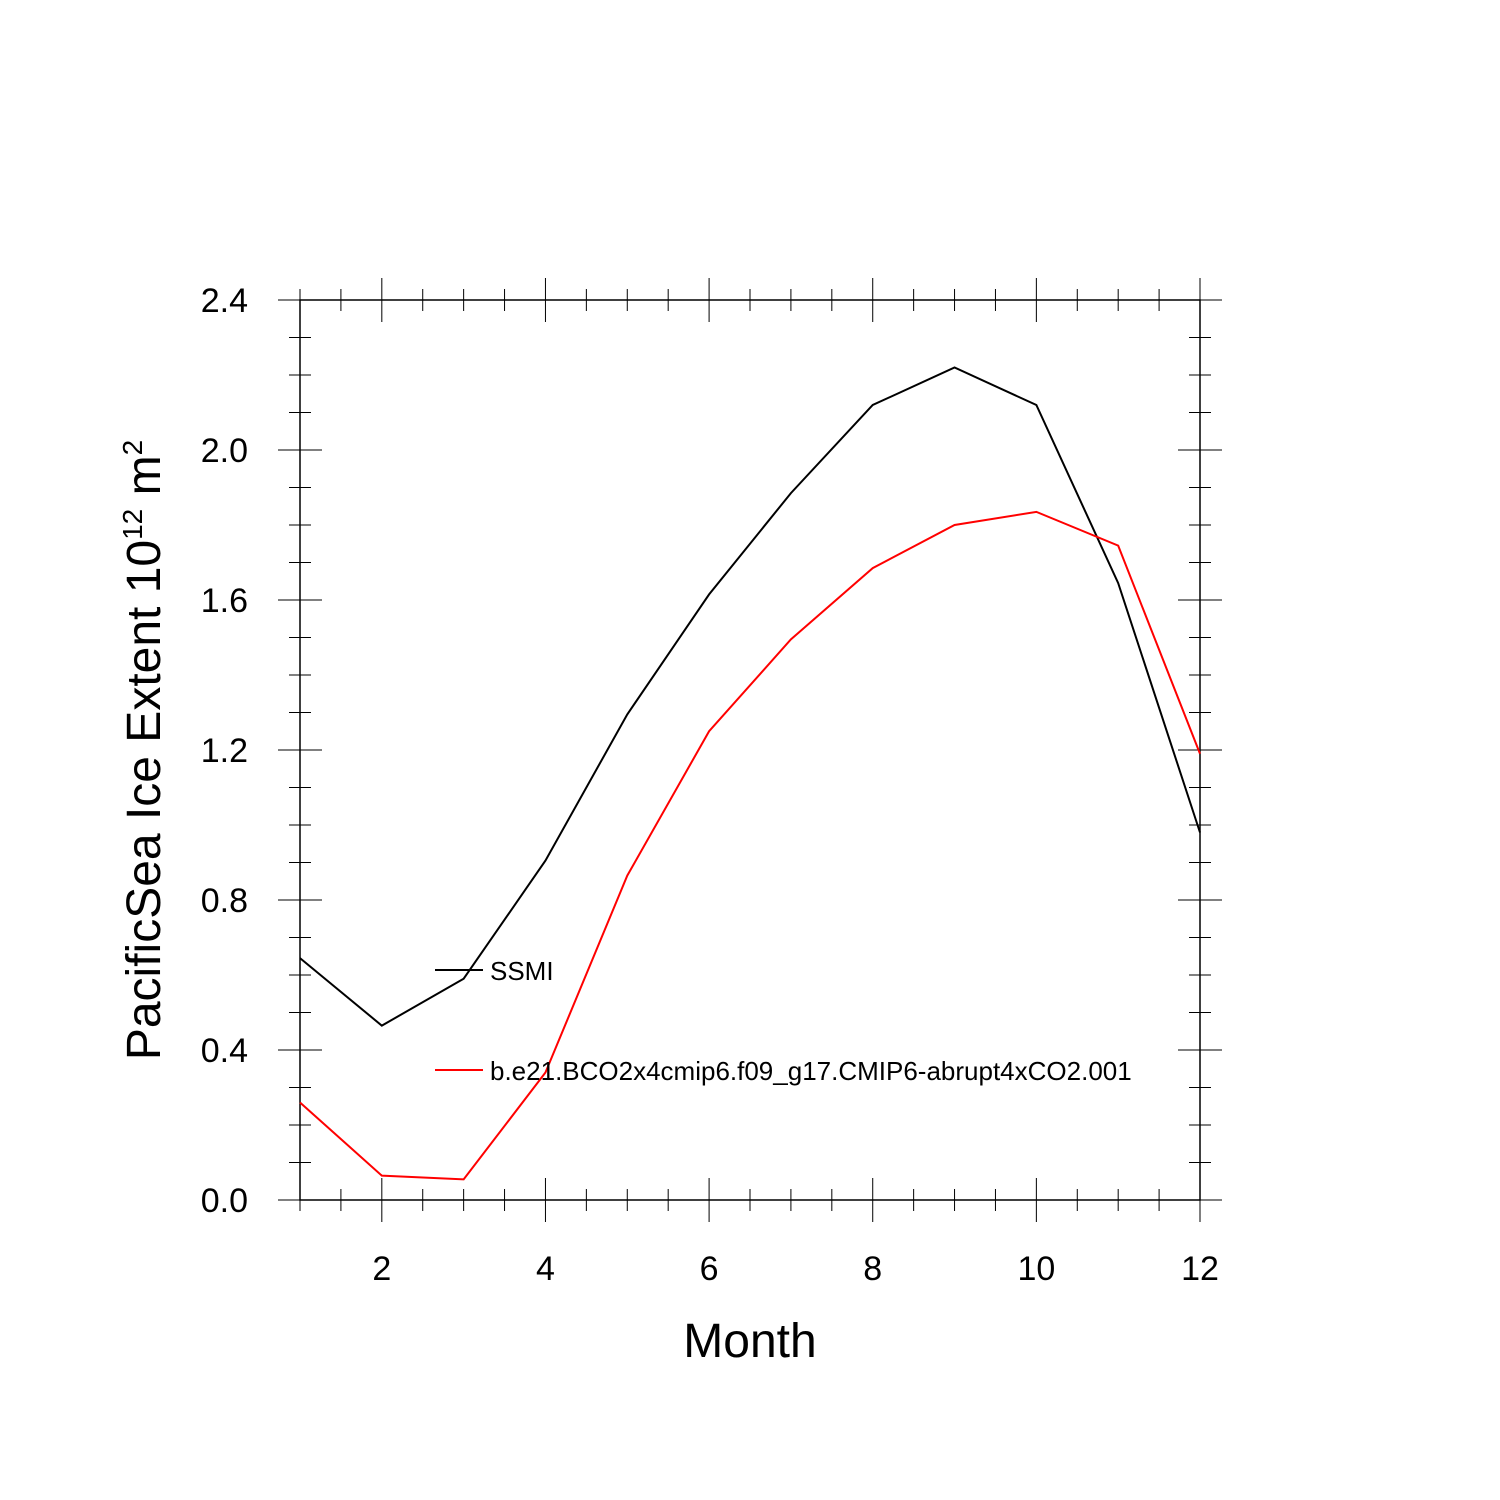  What do you see at coordinates (381, 1269) in the screenshot?
I see `x-tick-label: 2` at bounding box center [381, 1269].